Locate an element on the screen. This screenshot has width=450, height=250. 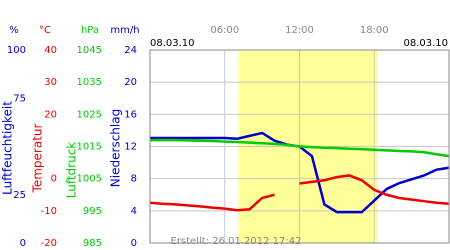
y-tick-label: 16 is located at coordinates (130, 114).